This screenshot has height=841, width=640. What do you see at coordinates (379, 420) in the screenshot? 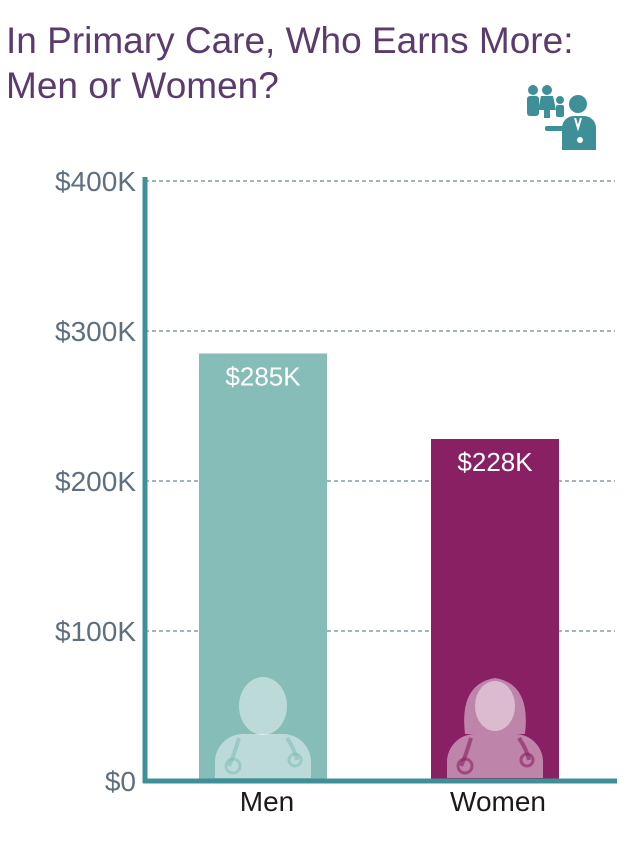
I see `data-labels: $285K $228K` at bounding box center [379, 420].